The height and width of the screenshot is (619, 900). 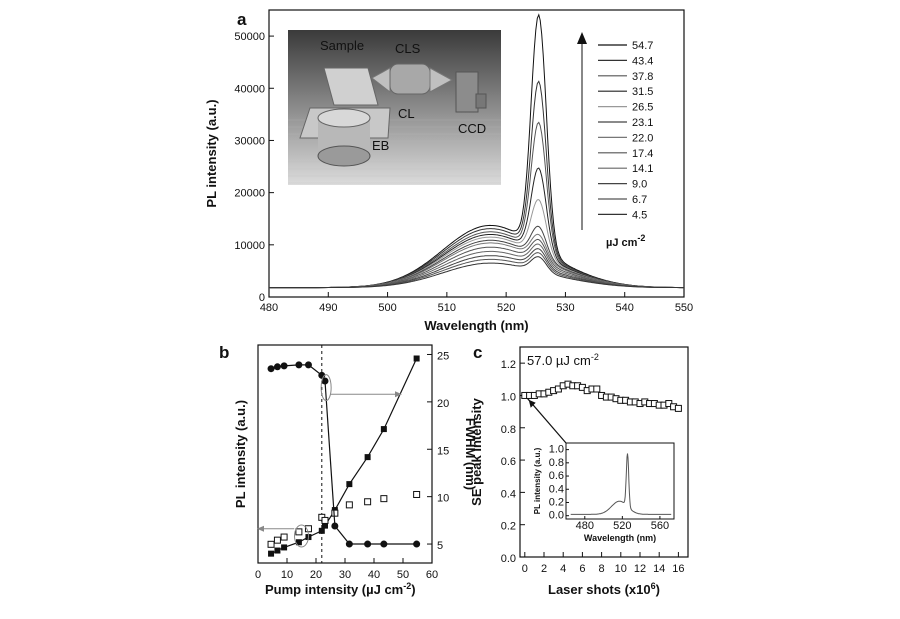 I want to click on y2-tick-label: 25, so click(x=443, y=356).